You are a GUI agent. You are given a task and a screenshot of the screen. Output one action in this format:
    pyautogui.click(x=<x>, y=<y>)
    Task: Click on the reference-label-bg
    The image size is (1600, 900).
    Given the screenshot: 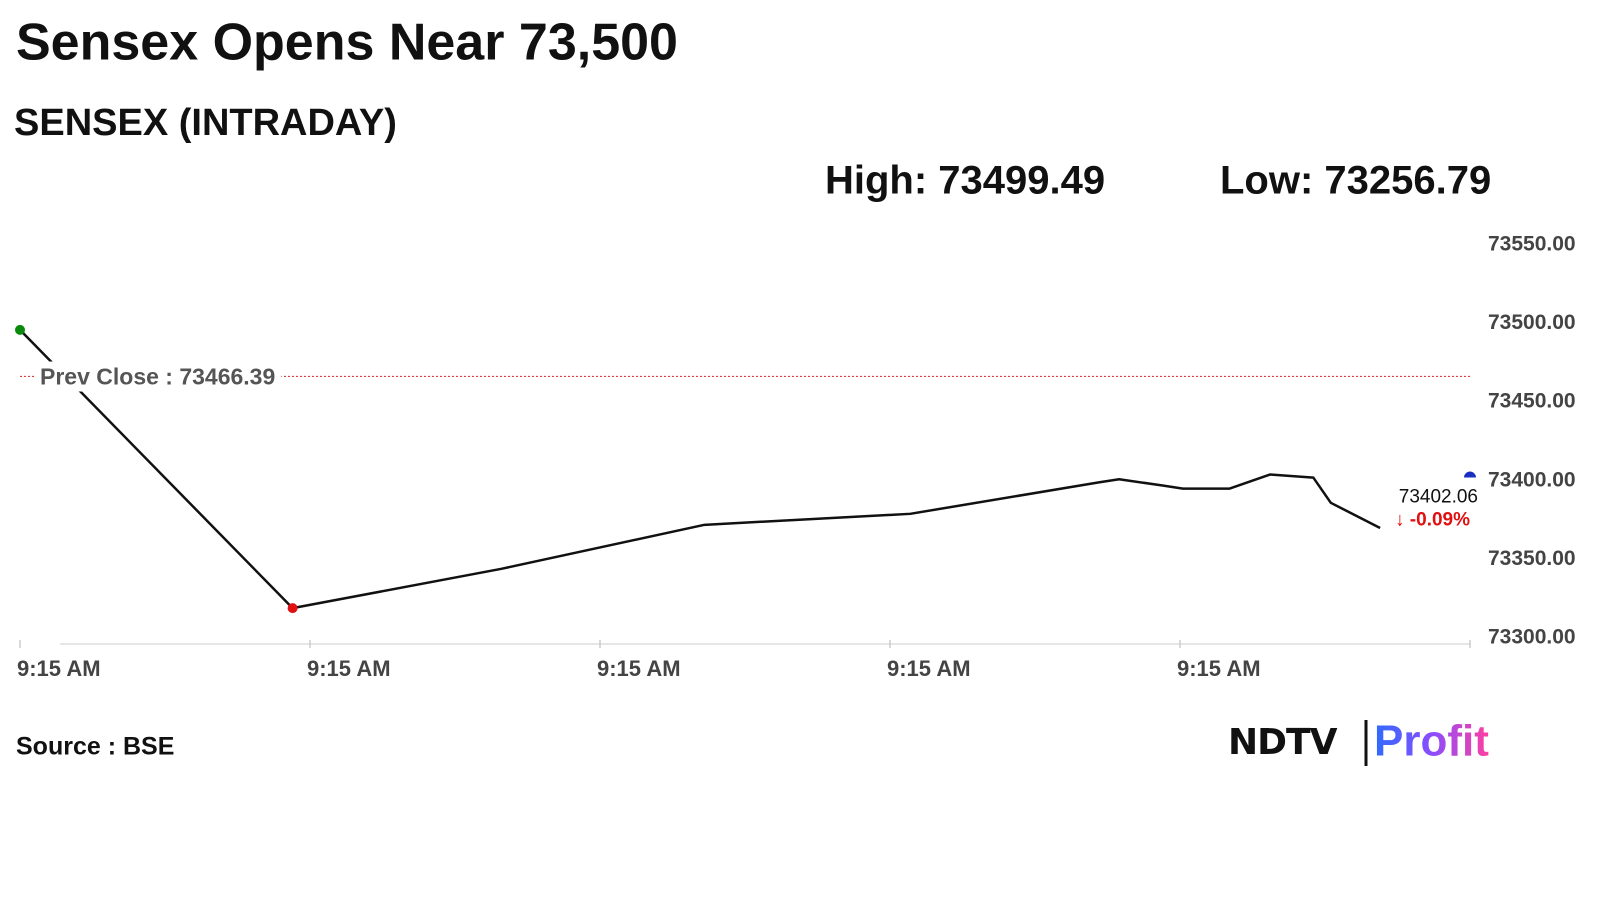 What is the action you would take?
    pyautogui.click(x=158, y=376)
    